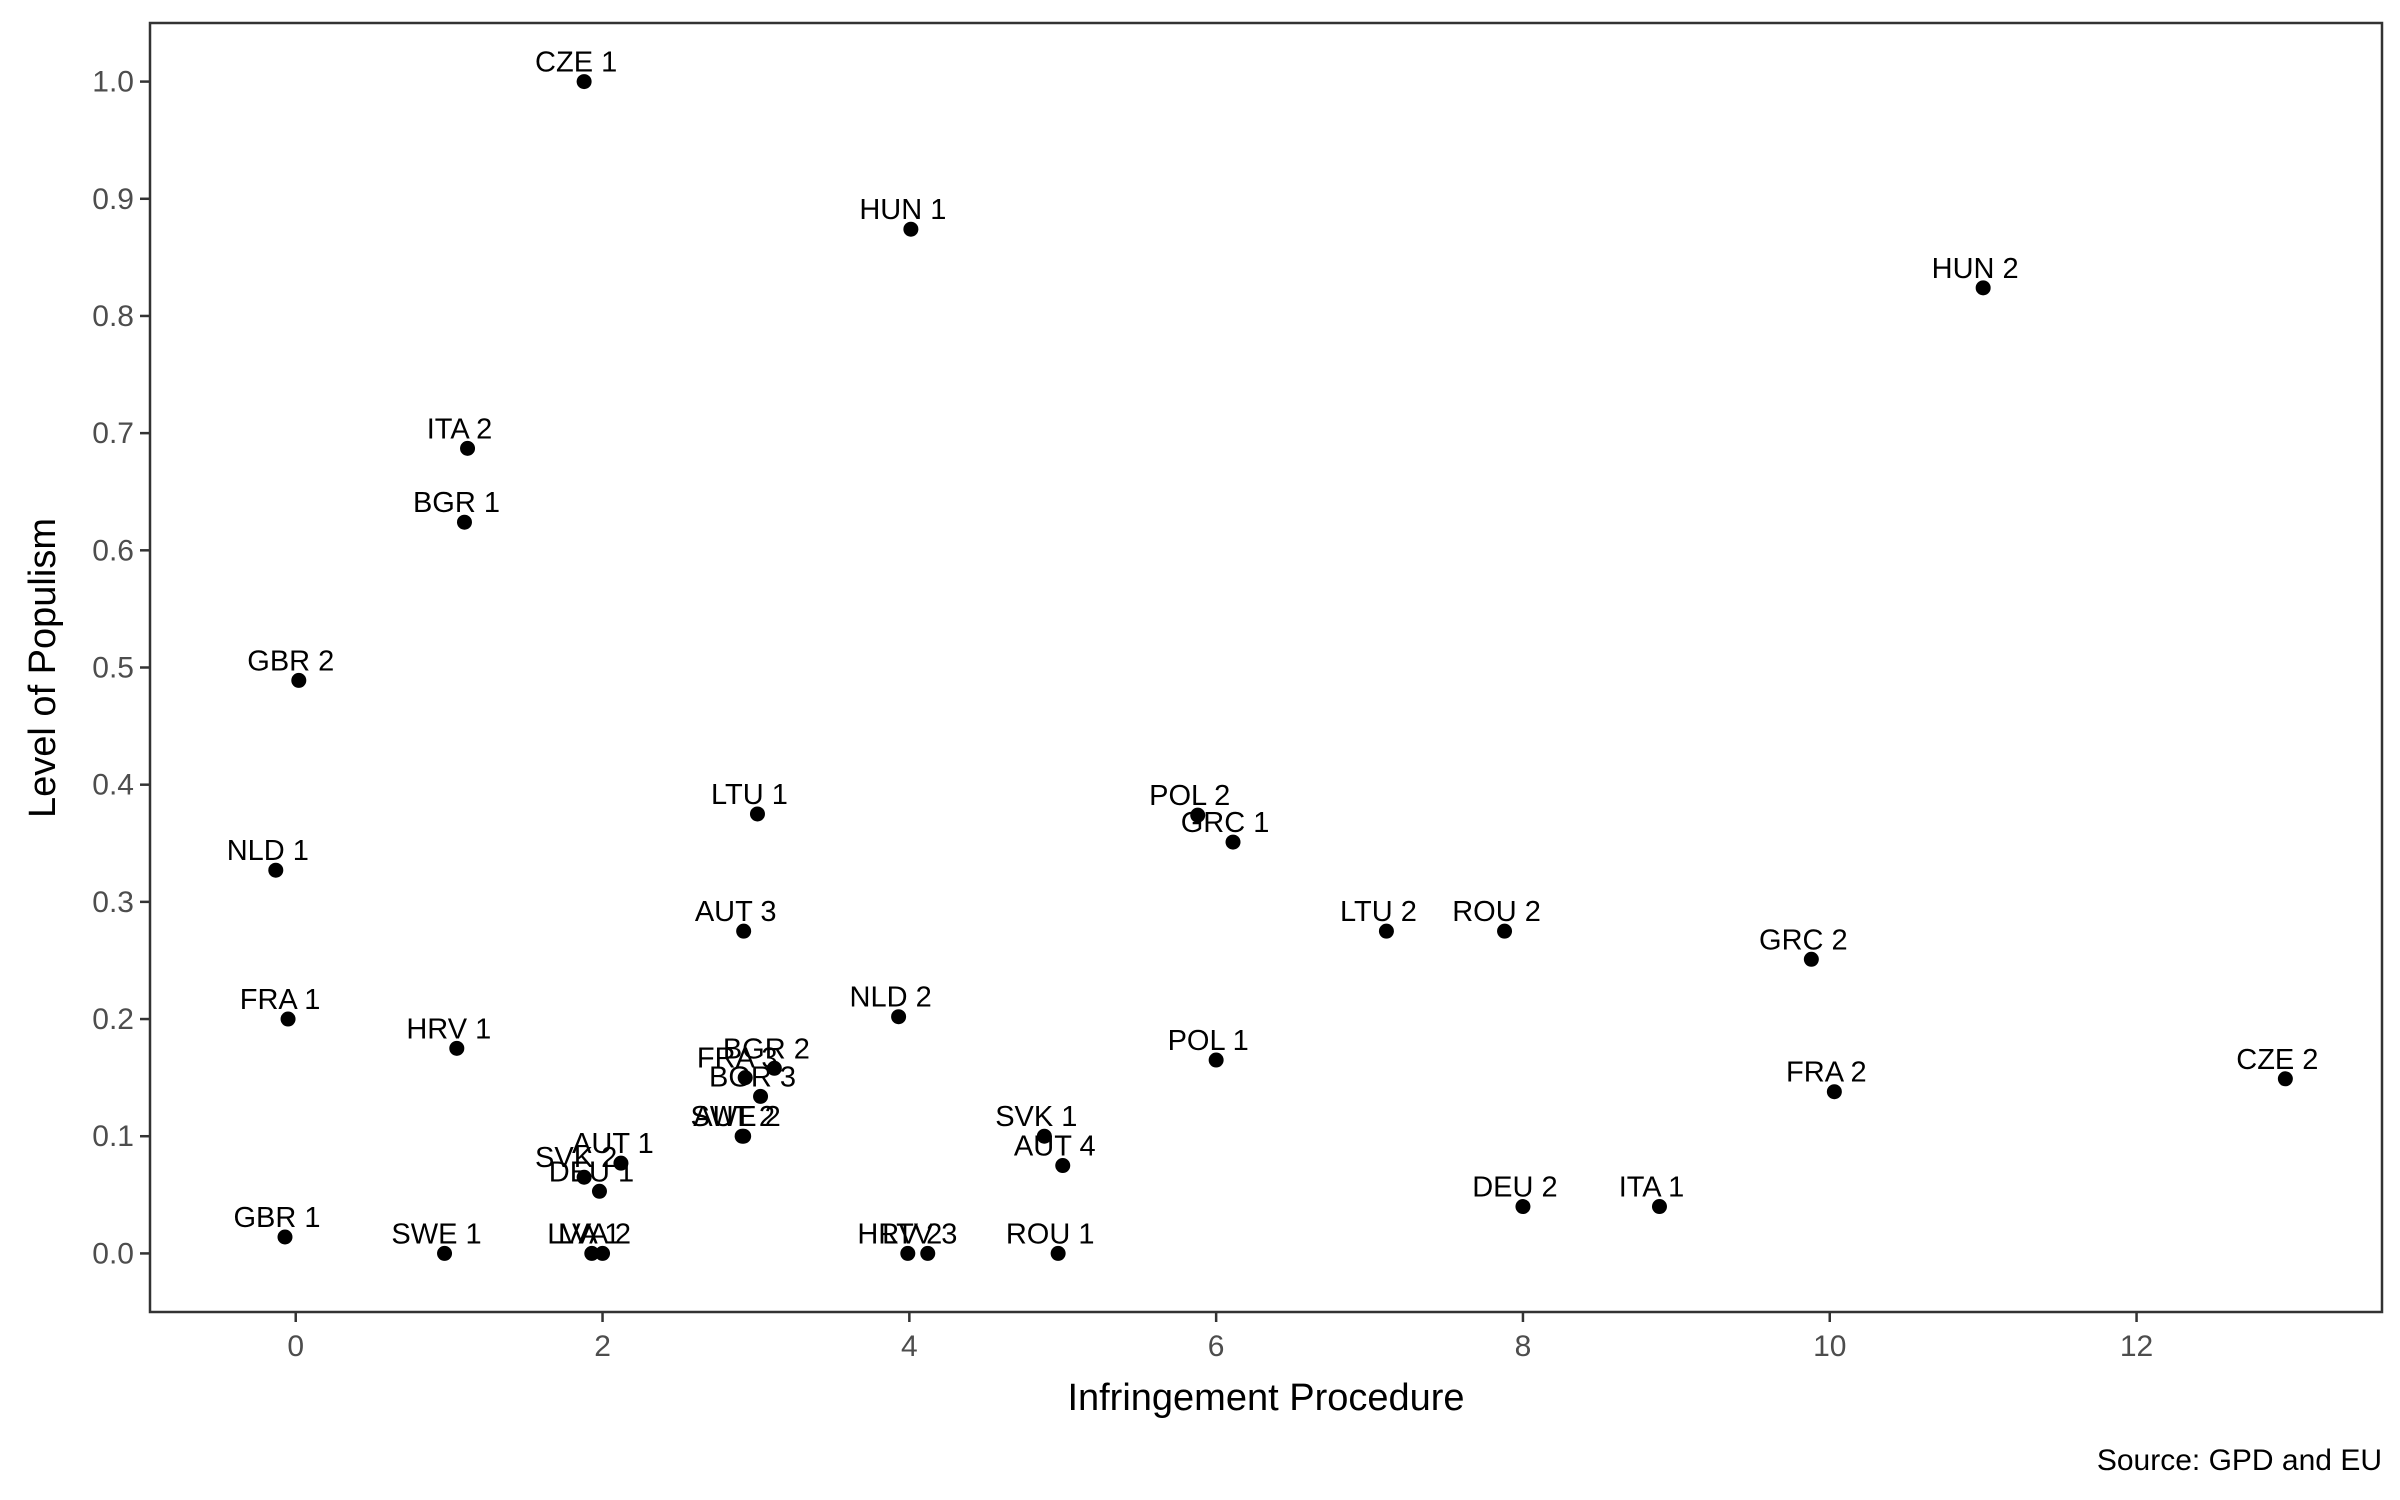 The width and height of the screenshot is (2400, 1500). Describe the element at coordinates (113, 199) in the screenshot. I see `y-tick-label: 0.9` at that location.